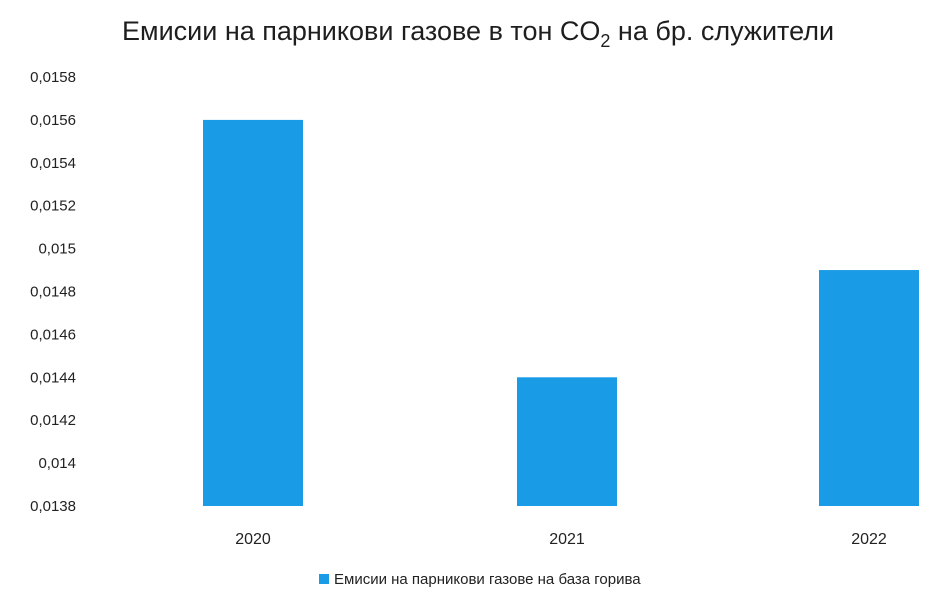 This screenshot has height=596, width=952. What do you see at coordinates (53, 206) in the screenshot?
I see `y-tick-label: 0,0152` at bounding box center [53, 206].